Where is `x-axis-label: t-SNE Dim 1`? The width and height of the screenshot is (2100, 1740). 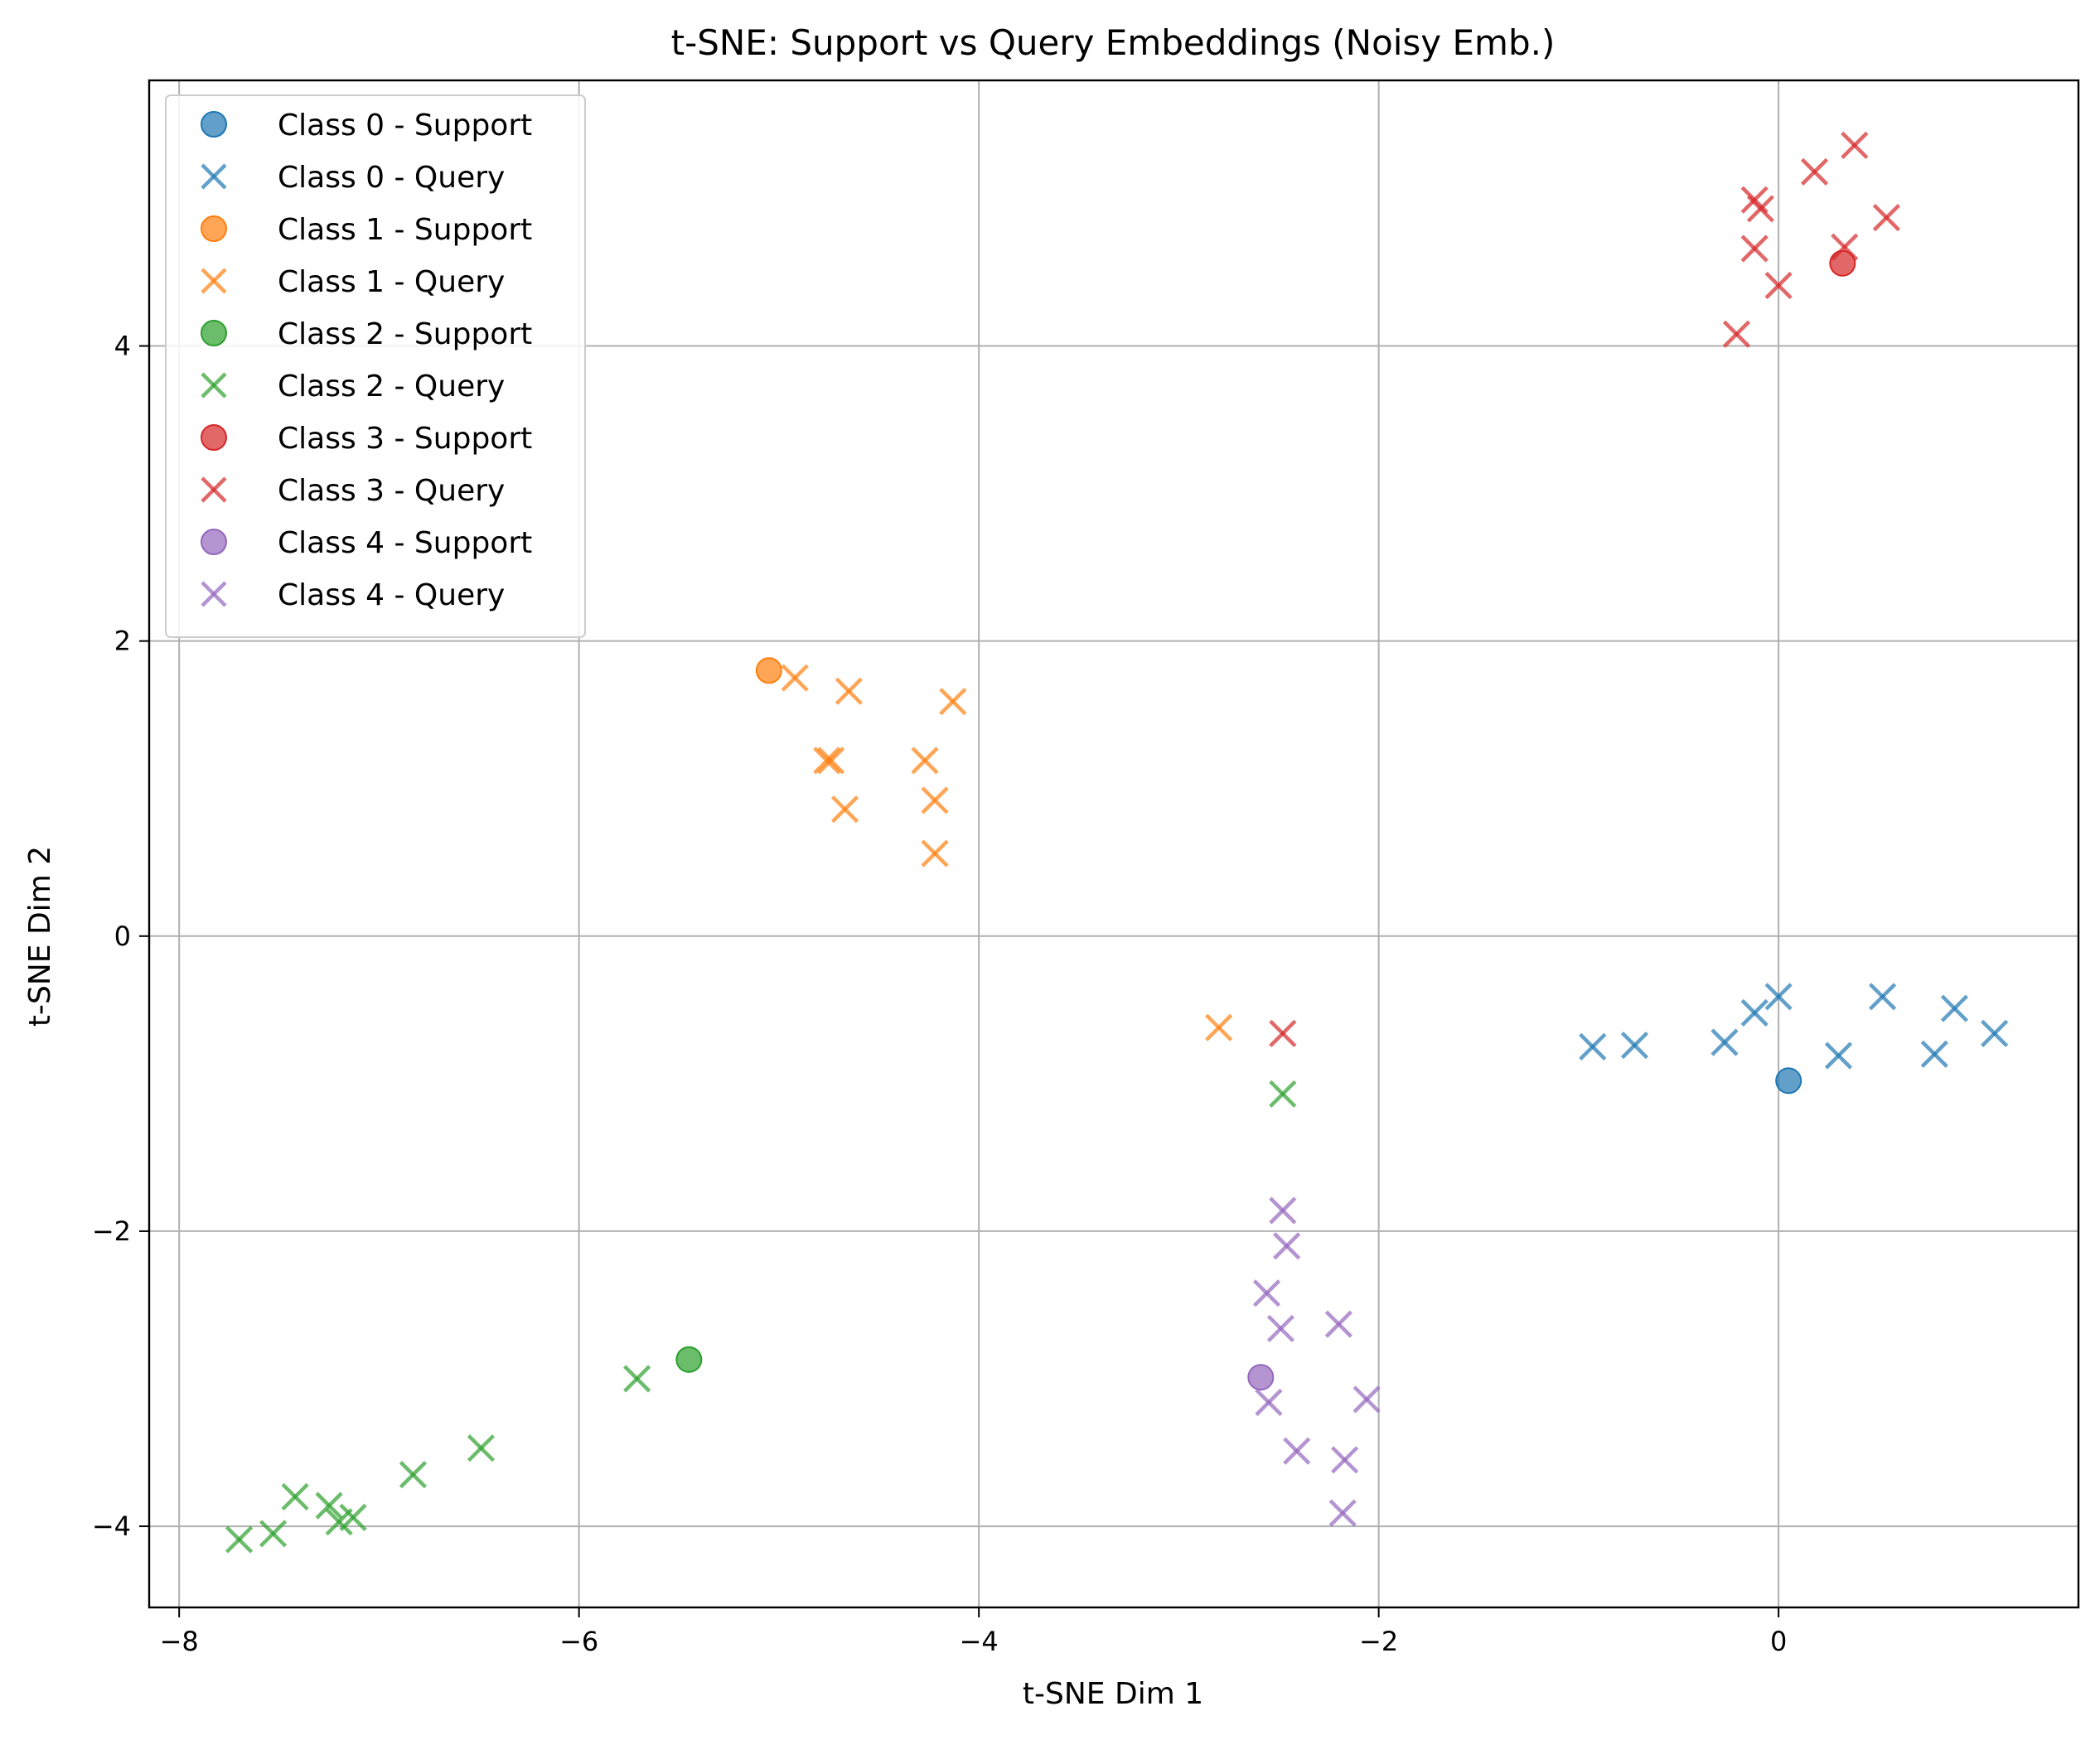 x-axis-label: t-SNE Dim 1 is located at coordinates (1113, 1694).